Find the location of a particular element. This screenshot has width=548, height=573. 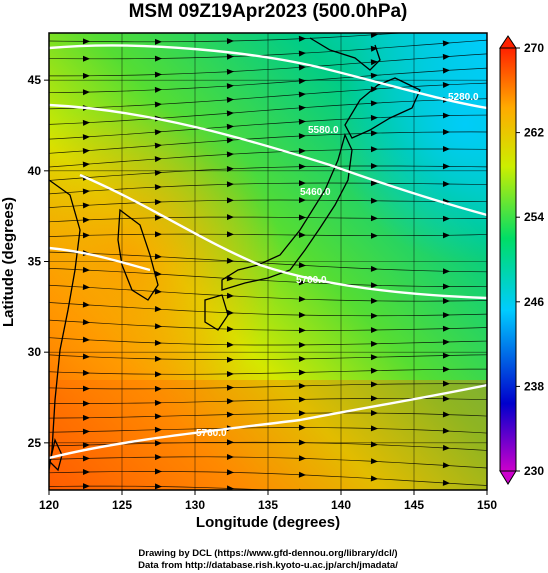

x-tick-label: 125 is located at coordinates (122, 505).